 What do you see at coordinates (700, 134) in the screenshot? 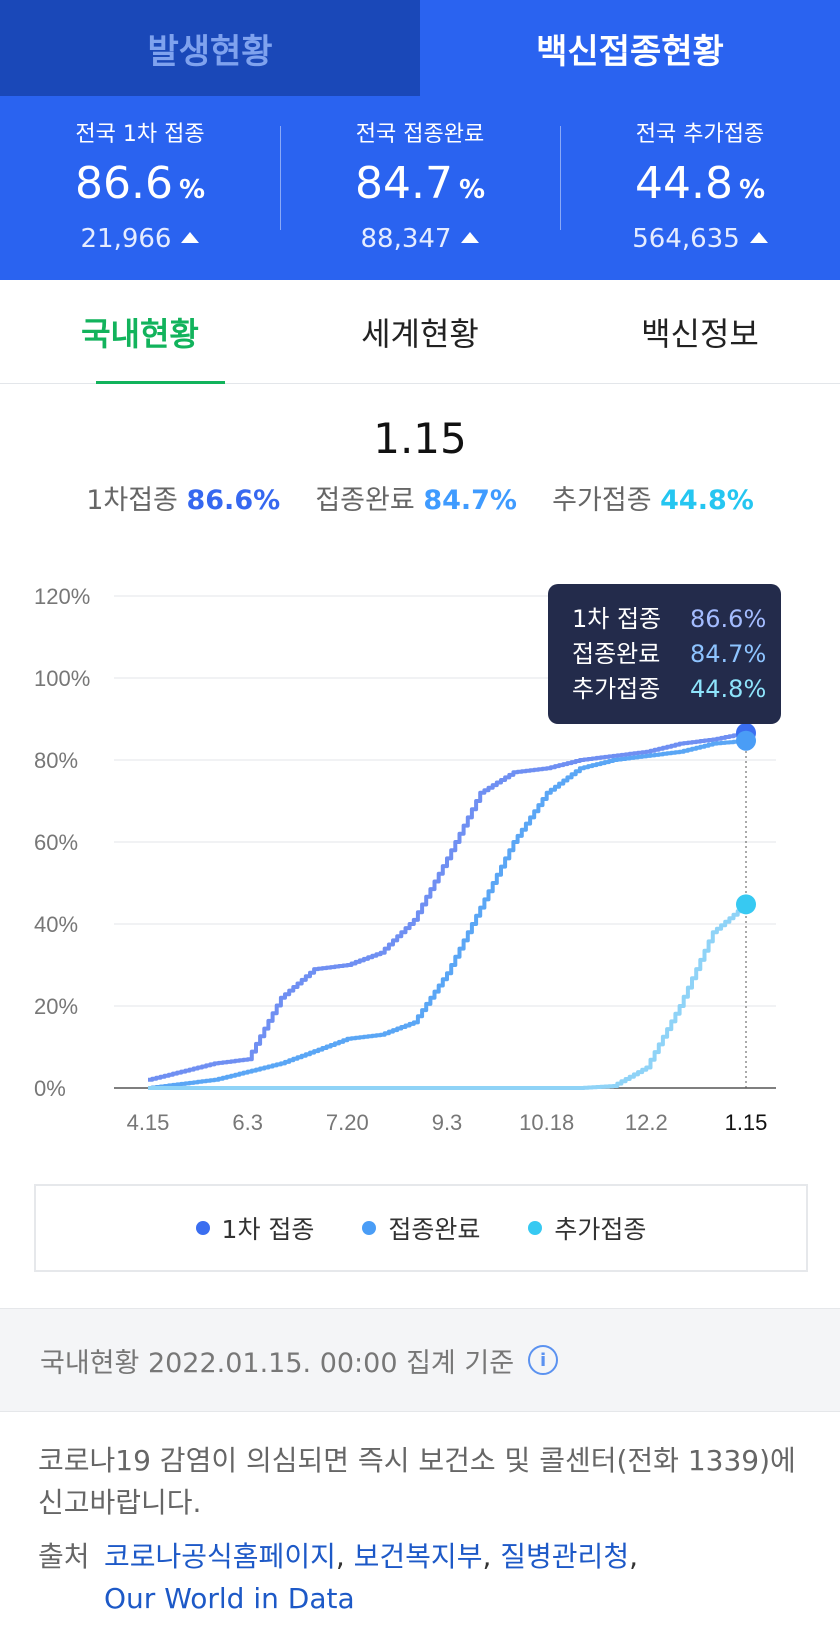
I see `stat-label: 전국 추가접종` at bounding box center [700, 134].